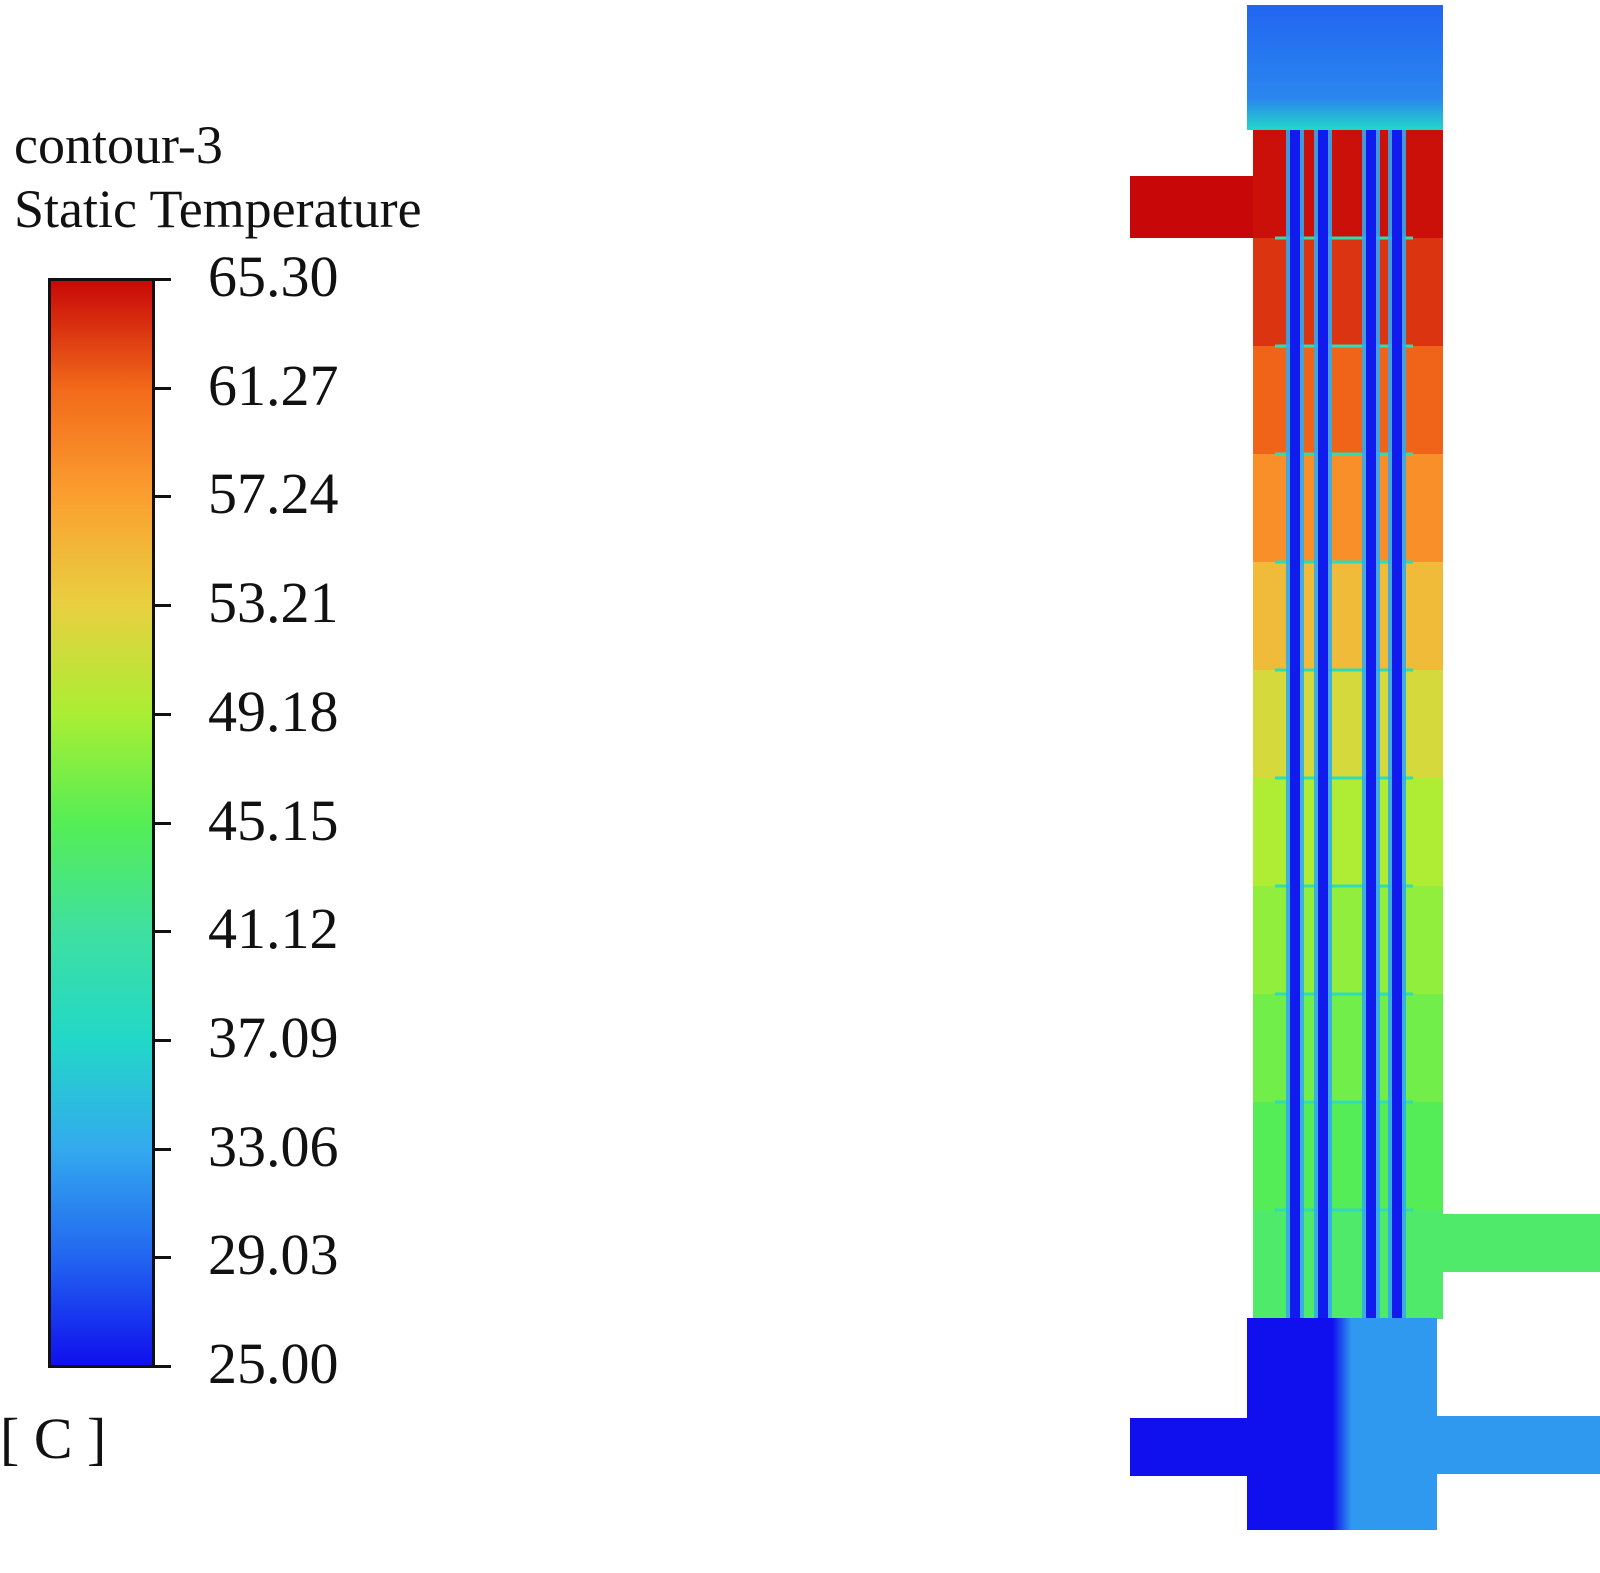 Image resolution: width=1600 pixels, height=1573 pixels. Describe the element at coordinates (273, 711) in the screenshot. I see `colorbar-tick-label: 49.18` at that location.